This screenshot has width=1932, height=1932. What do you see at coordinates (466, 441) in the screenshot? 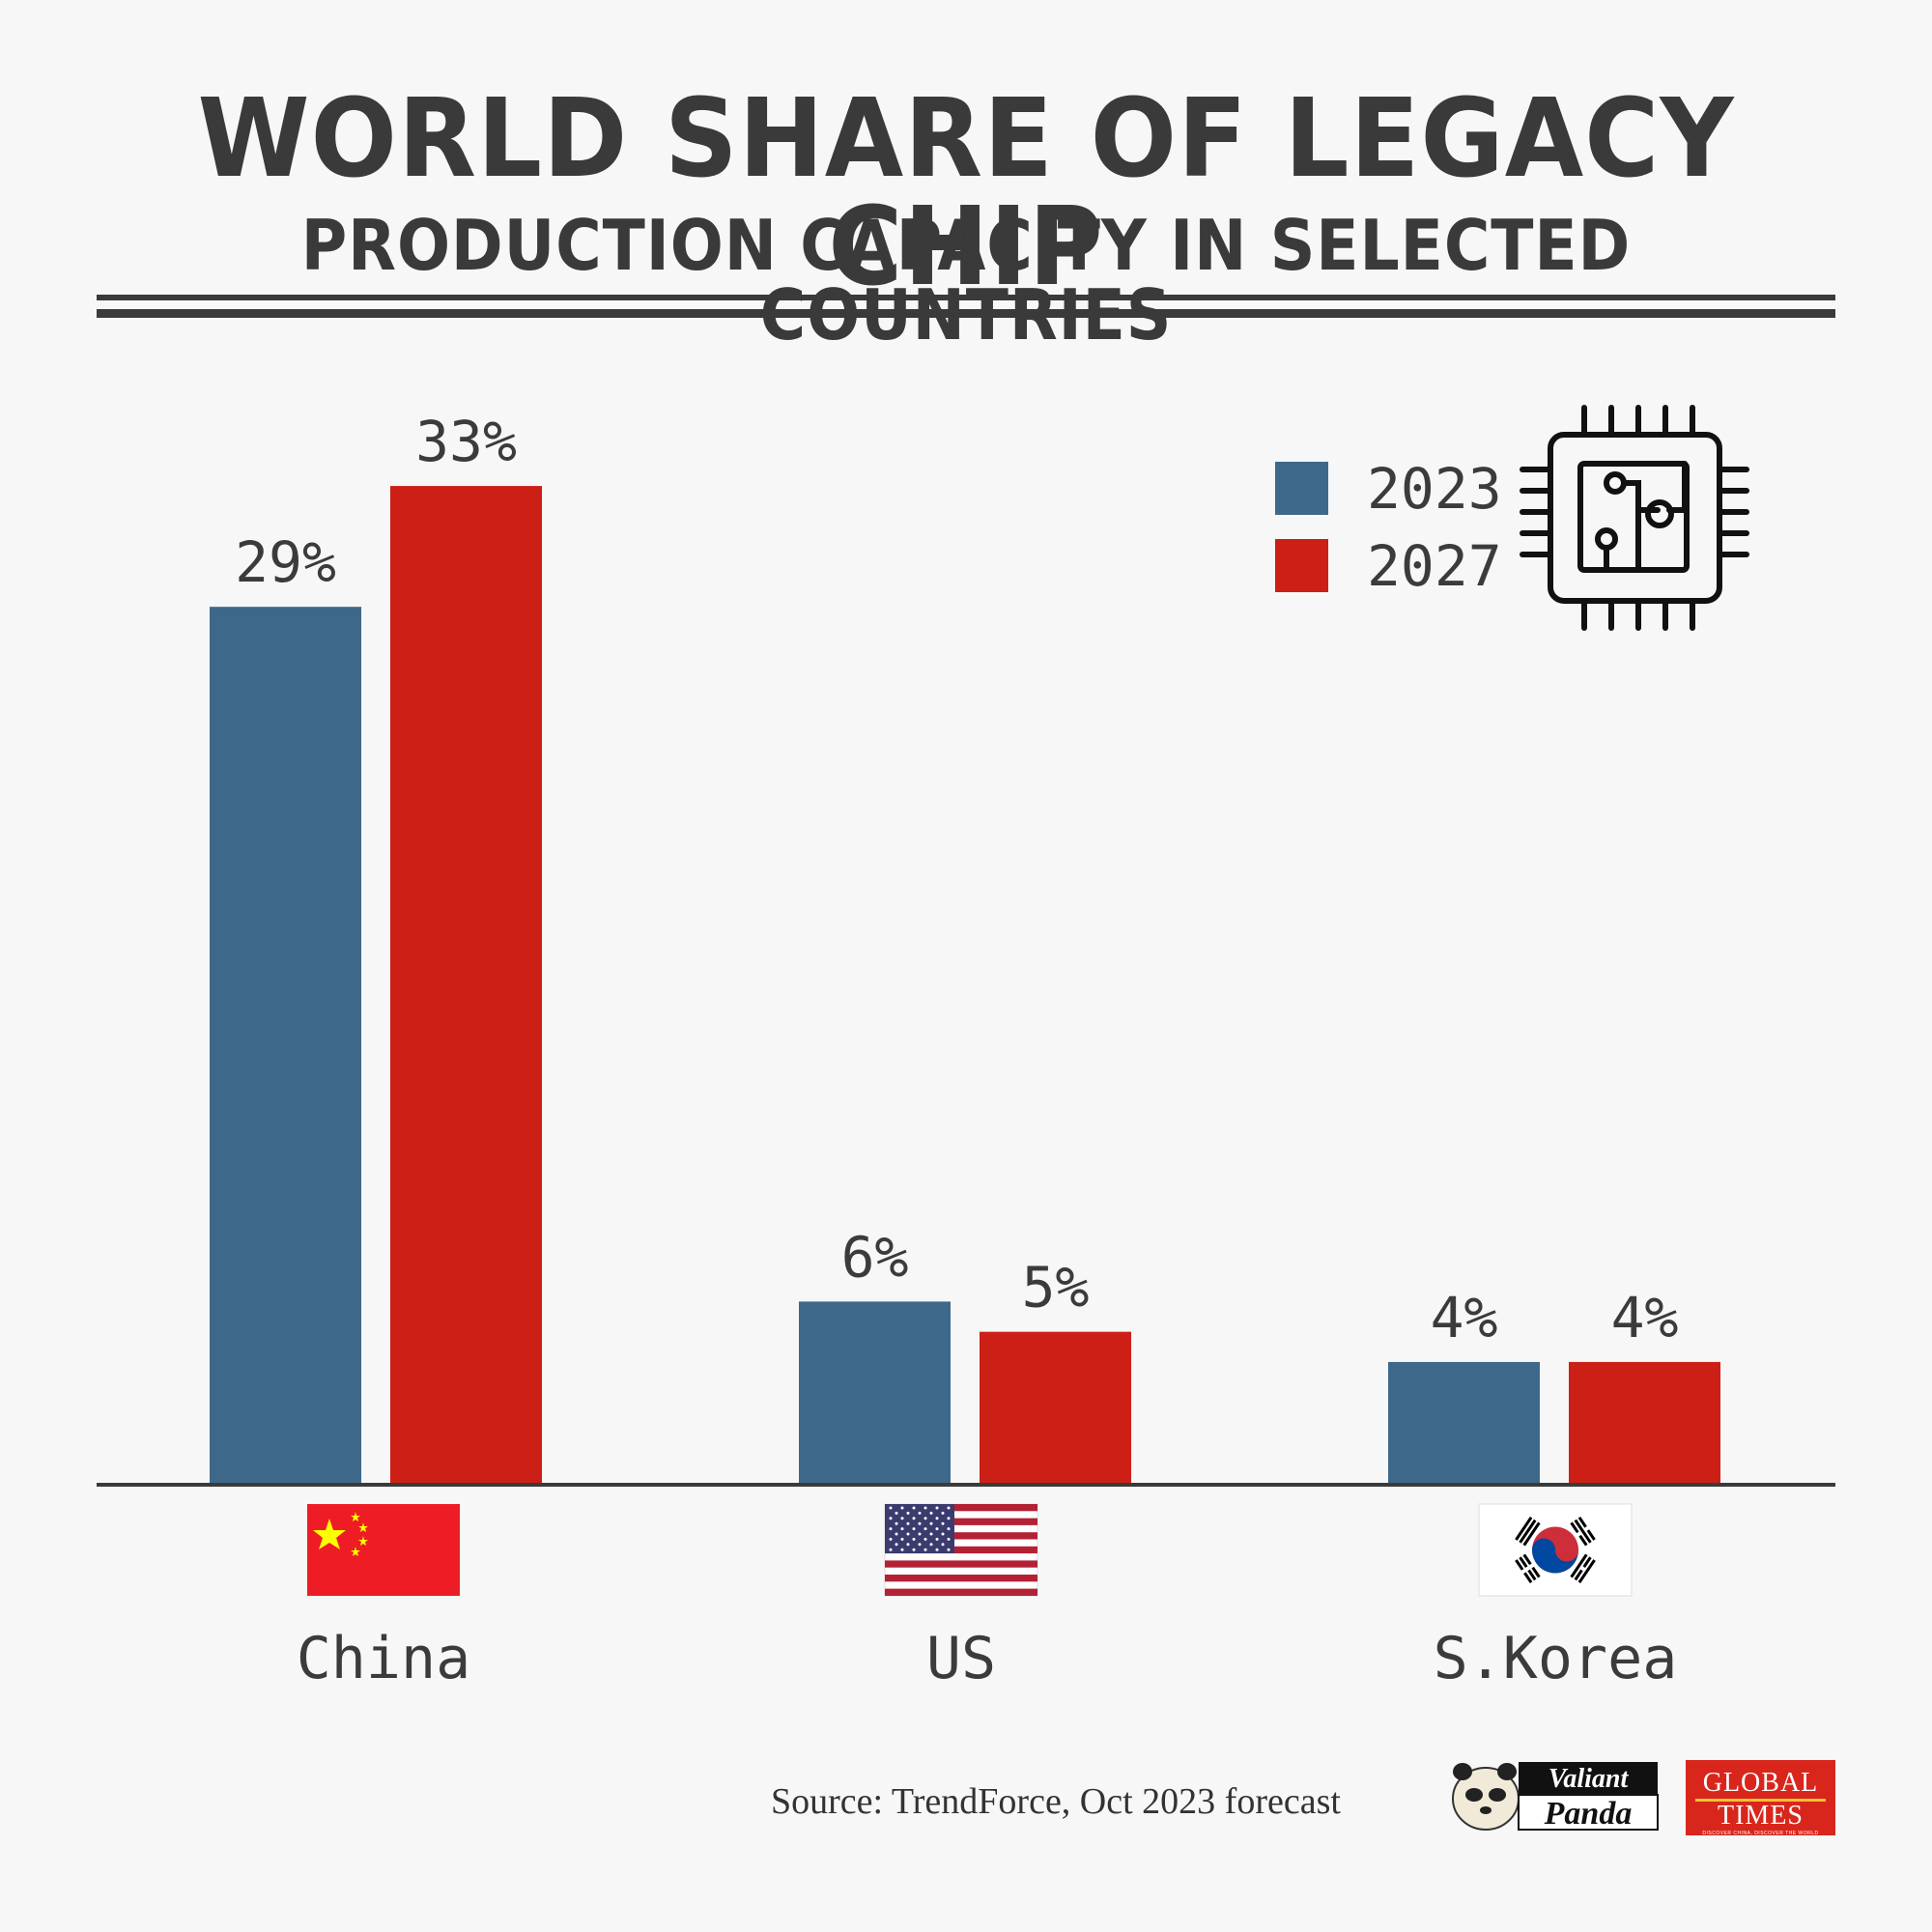
I see `value-label-china-2027: 33%` at bounding box center [466, 441].